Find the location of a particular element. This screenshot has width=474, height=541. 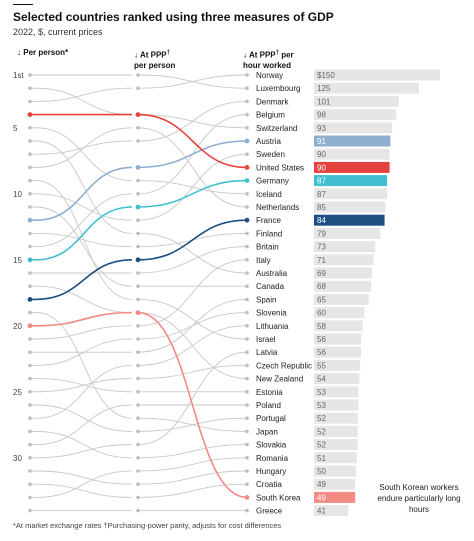

value-label-norway: $150 is located at coordinates (326, 75).